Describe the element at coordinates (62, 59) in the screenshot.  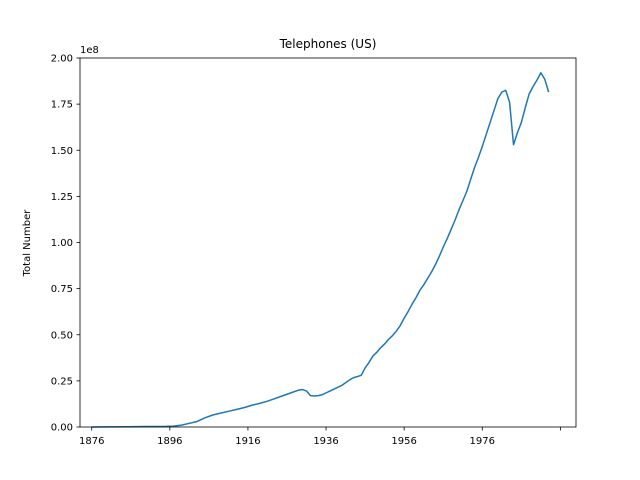
I see `y-tick-label: 2.00` at that location.